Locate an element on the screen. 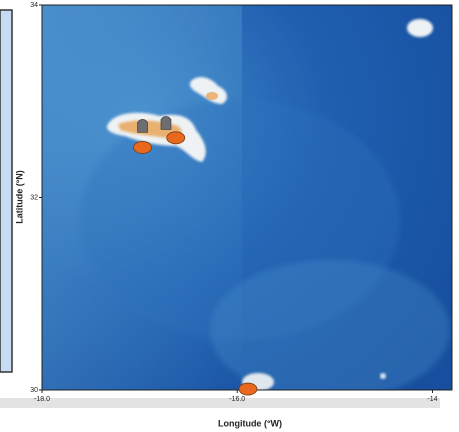  x-axis-label: Longitude (°W) is located at coordinates (250, 423).